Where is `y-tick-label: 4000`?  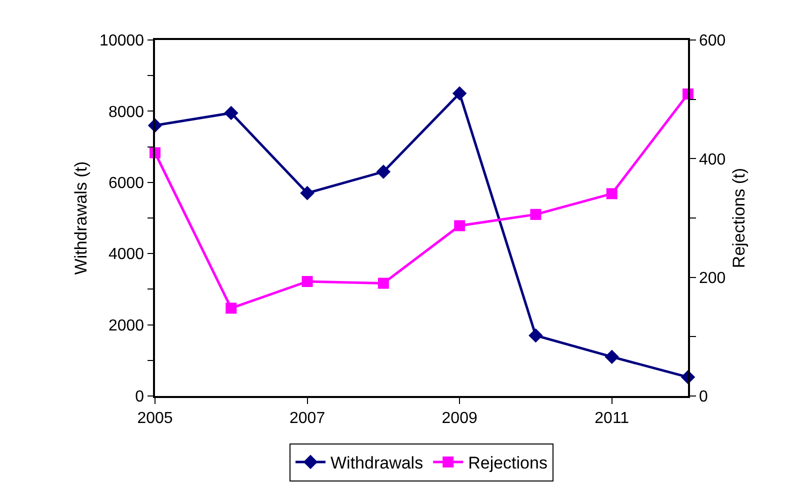
y-tick-label: 4000 is located at coordinates (126, 255).